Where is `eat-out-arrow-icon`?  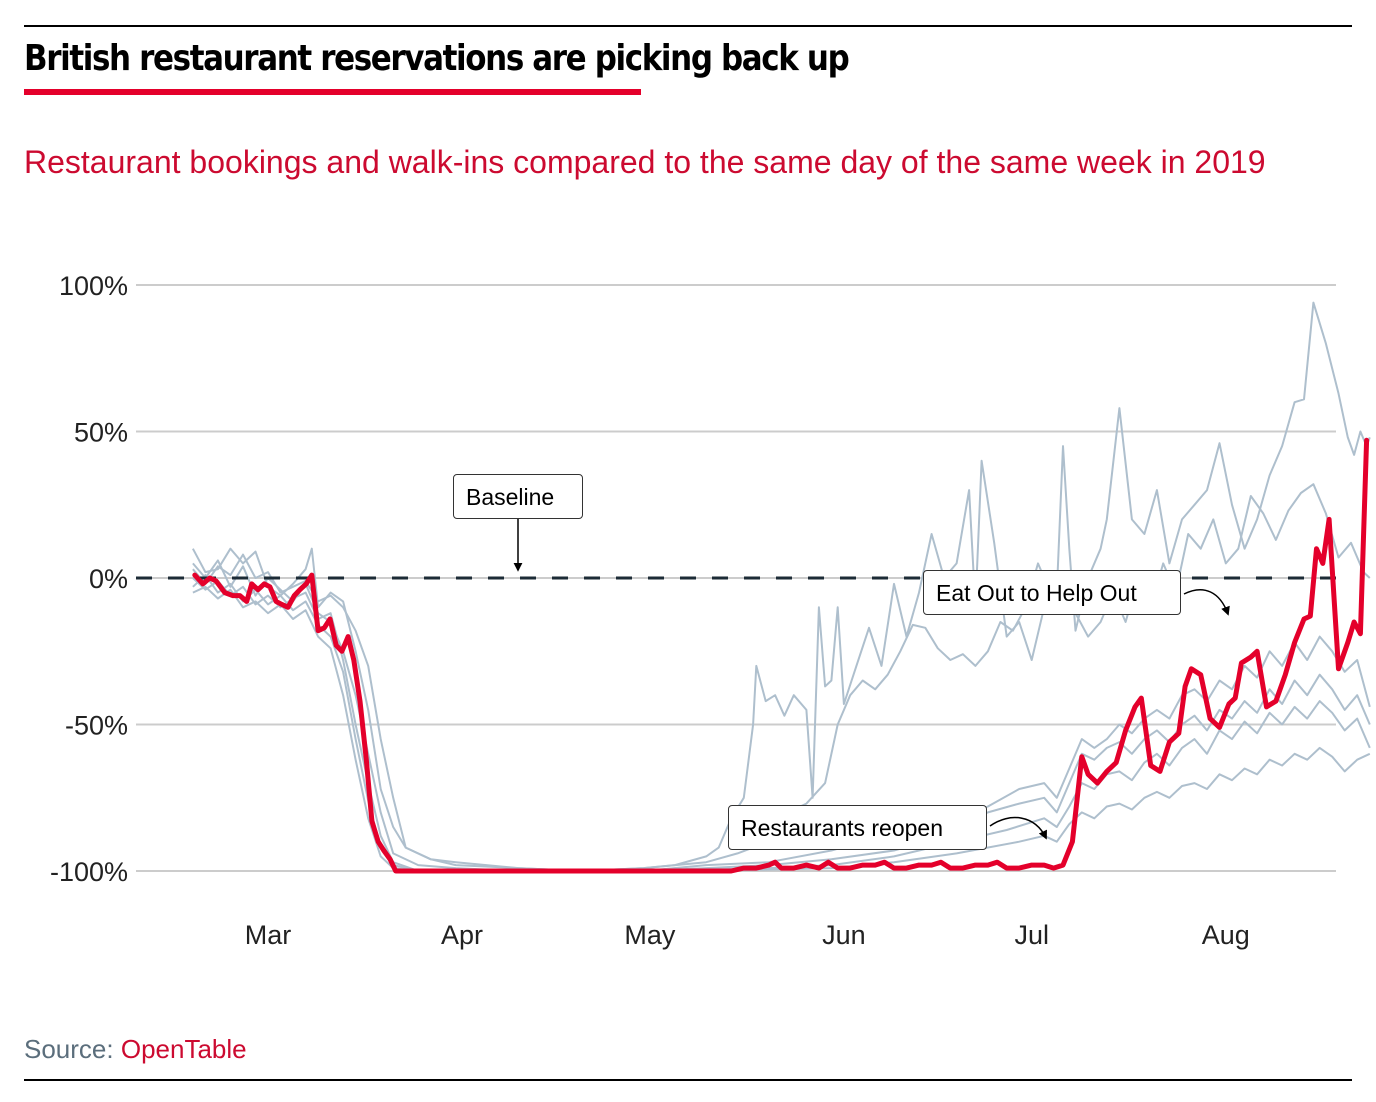 eat-out-arrow-icon is located at coordinates (1206, 602).